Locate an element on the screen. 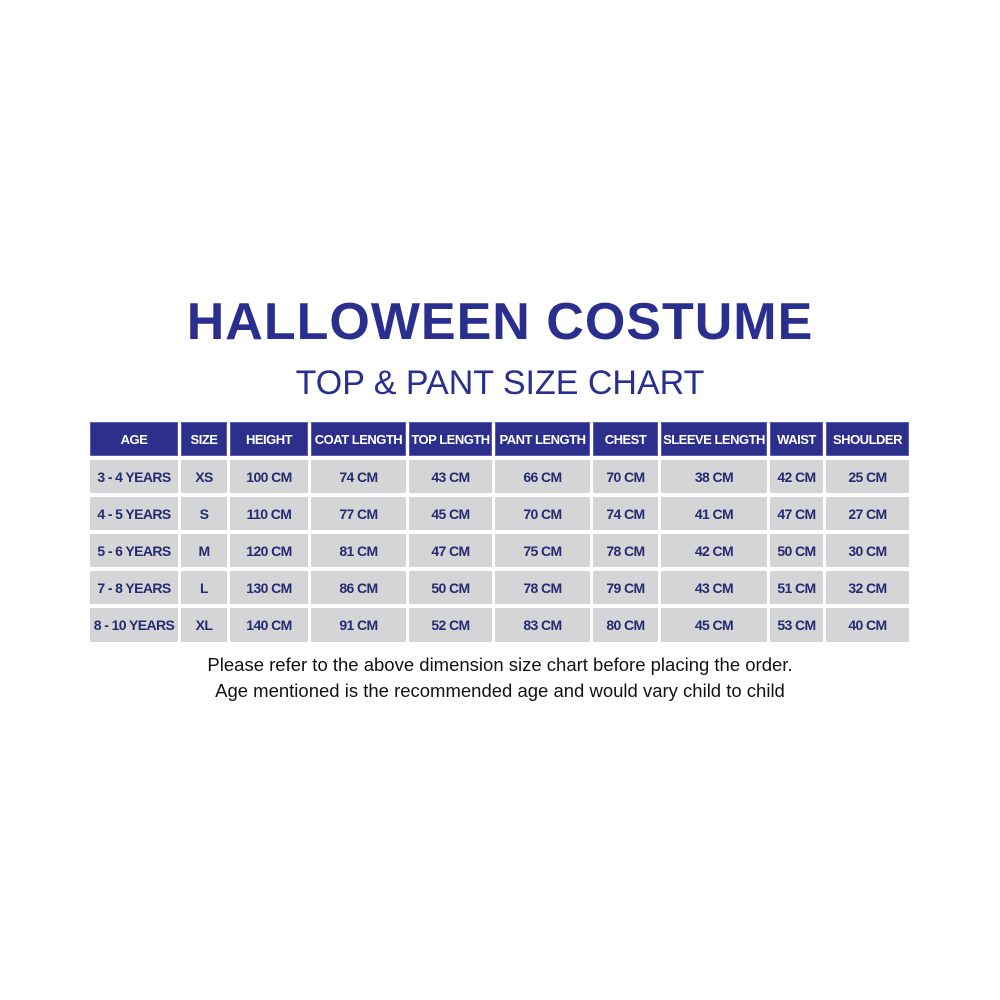 The width and height of the screenshot is (1000, 1000). table-cell: 25 CM is located at coordinates (867, 476).